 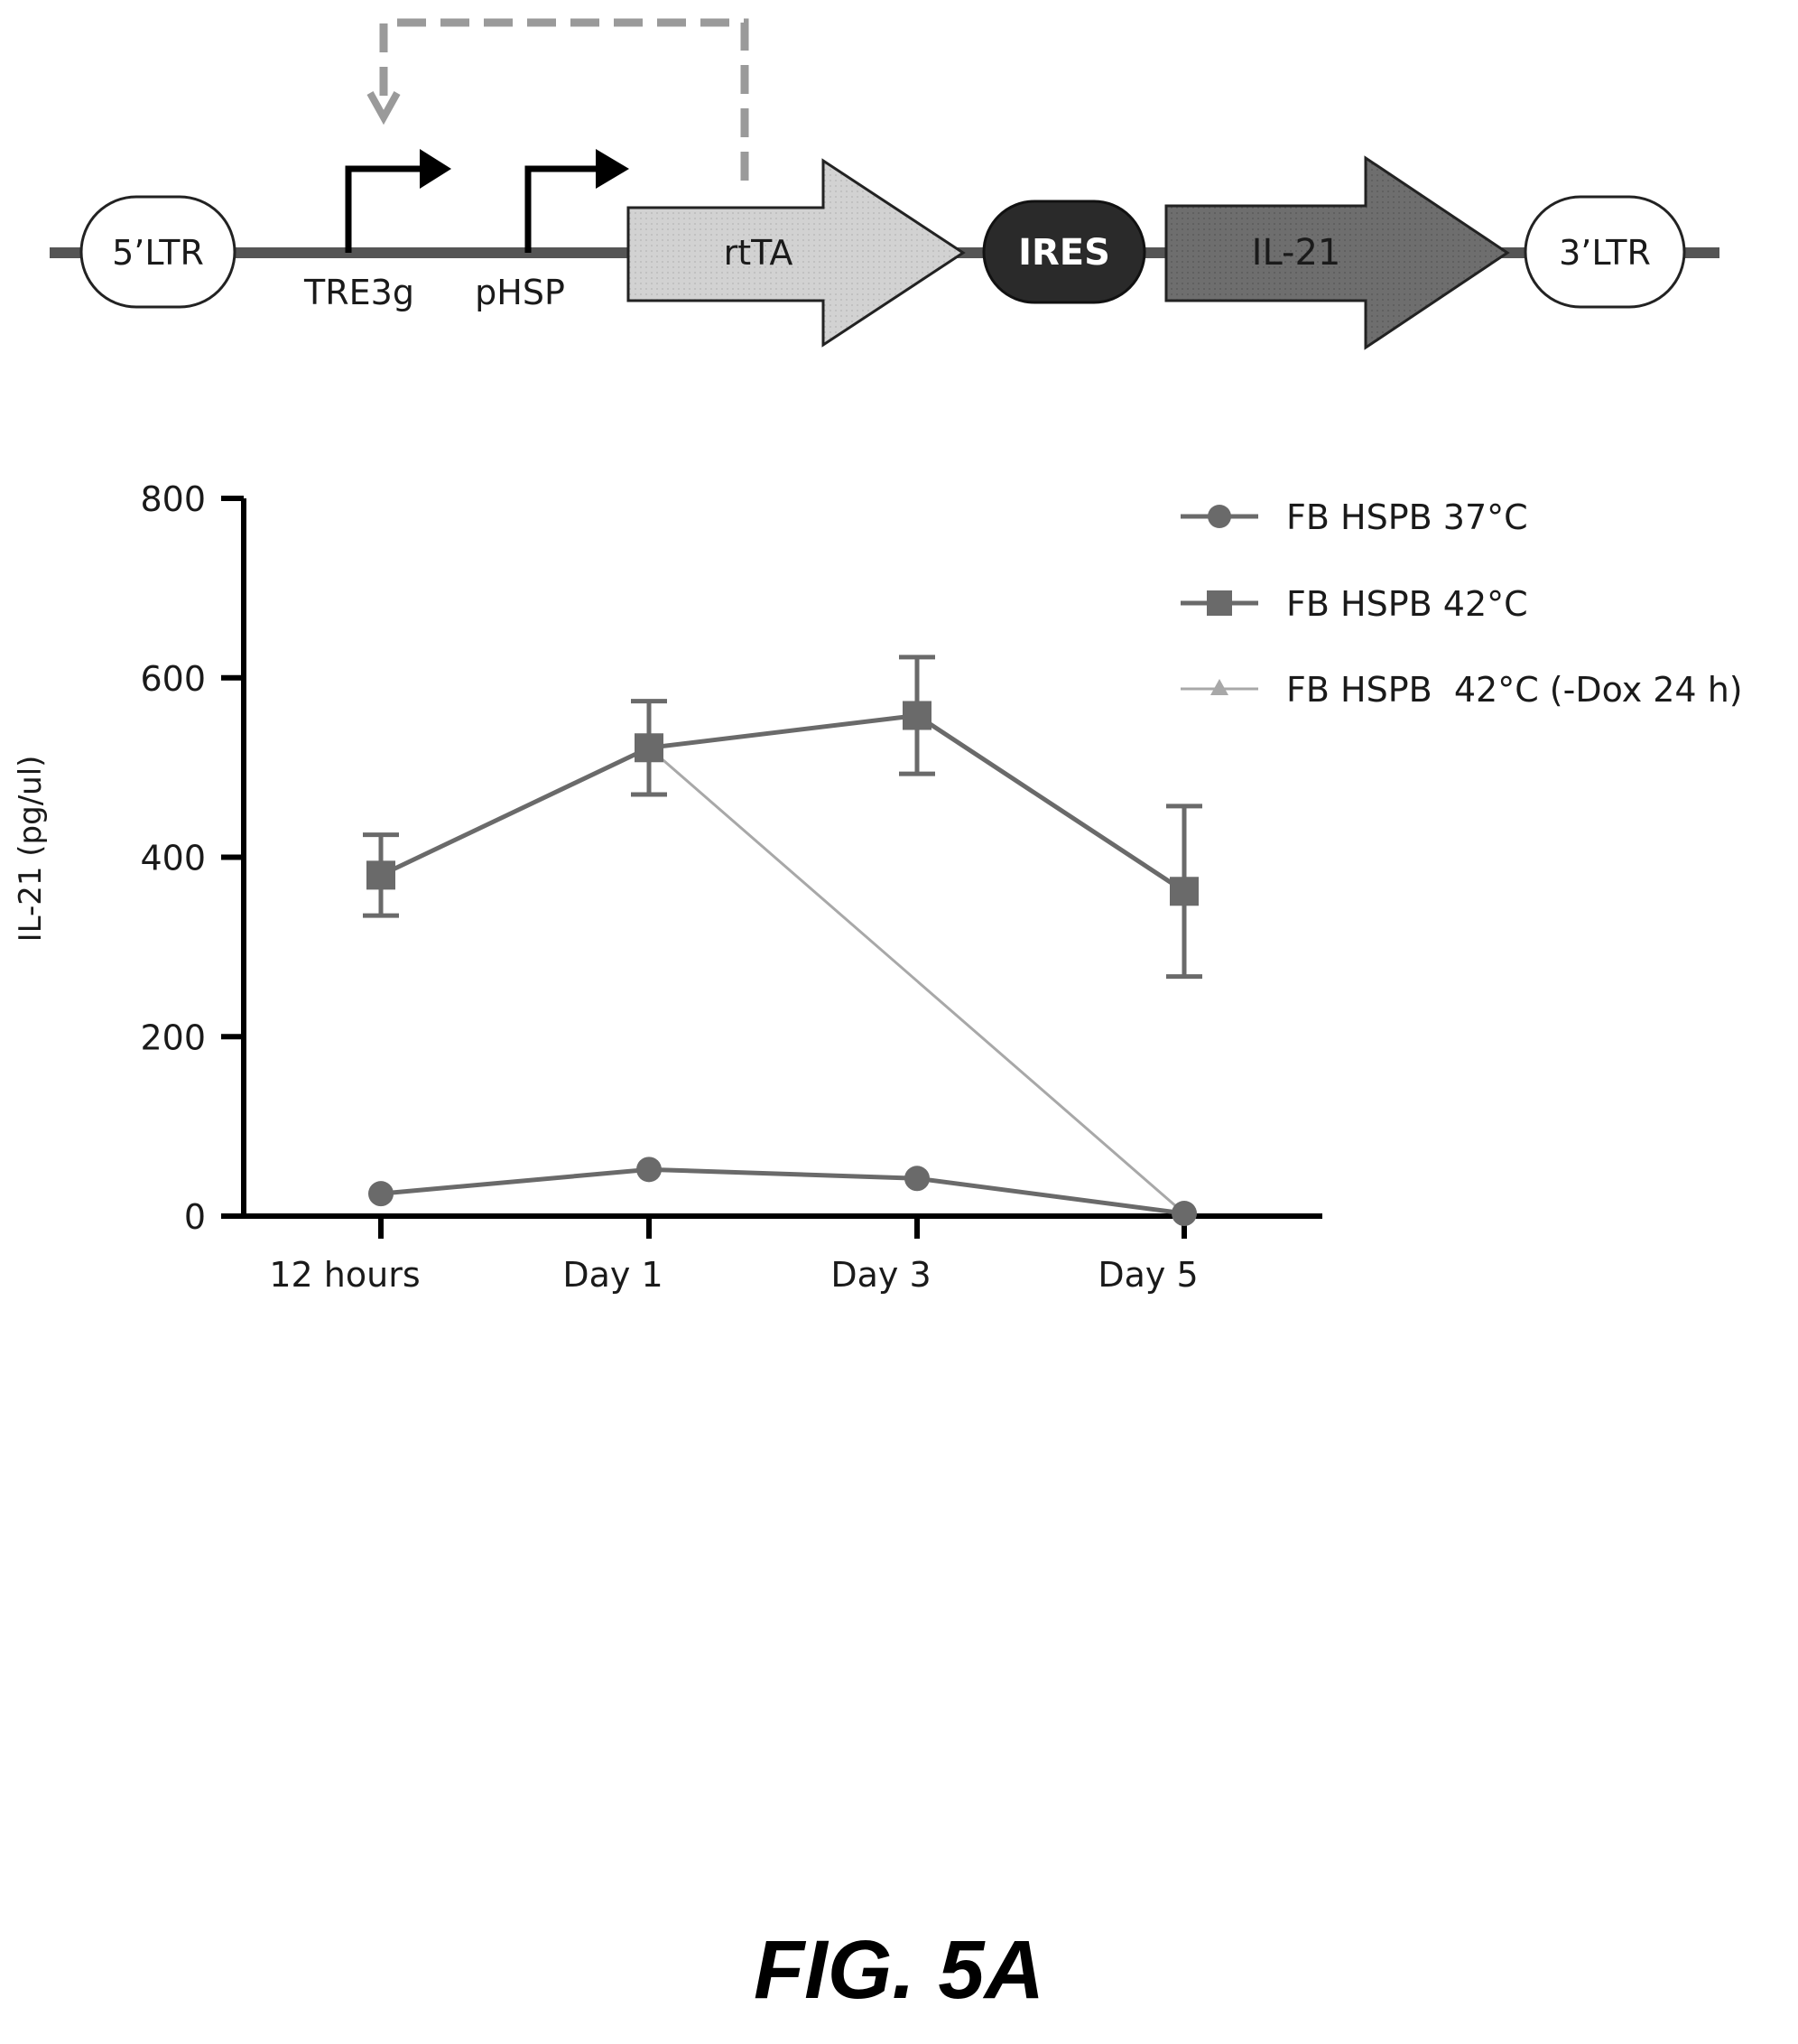 I want to click on y-tick-label: 400, so click(x=173, y=858).